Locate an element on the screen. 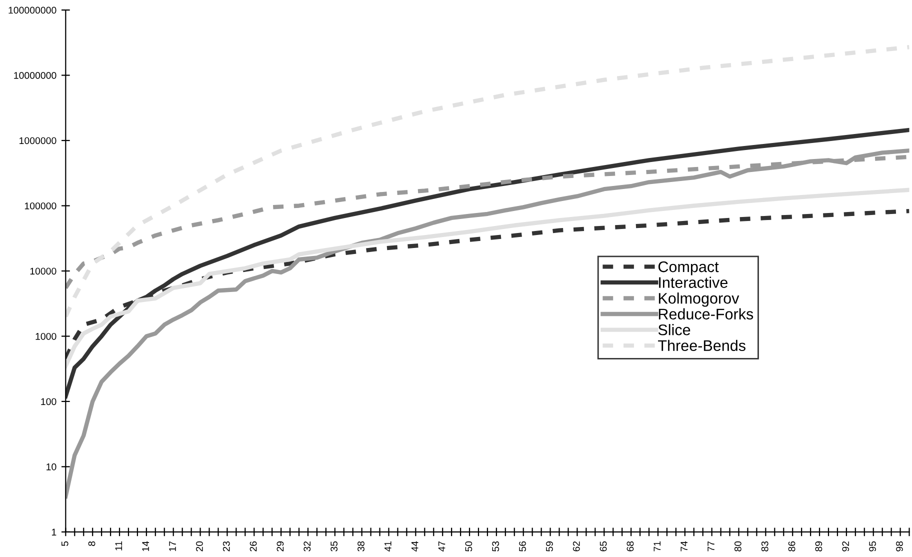 Image resolution: width=912 pixels, height=557 pixels. x-tick-label: 83 is located at coordinates (764, 546).